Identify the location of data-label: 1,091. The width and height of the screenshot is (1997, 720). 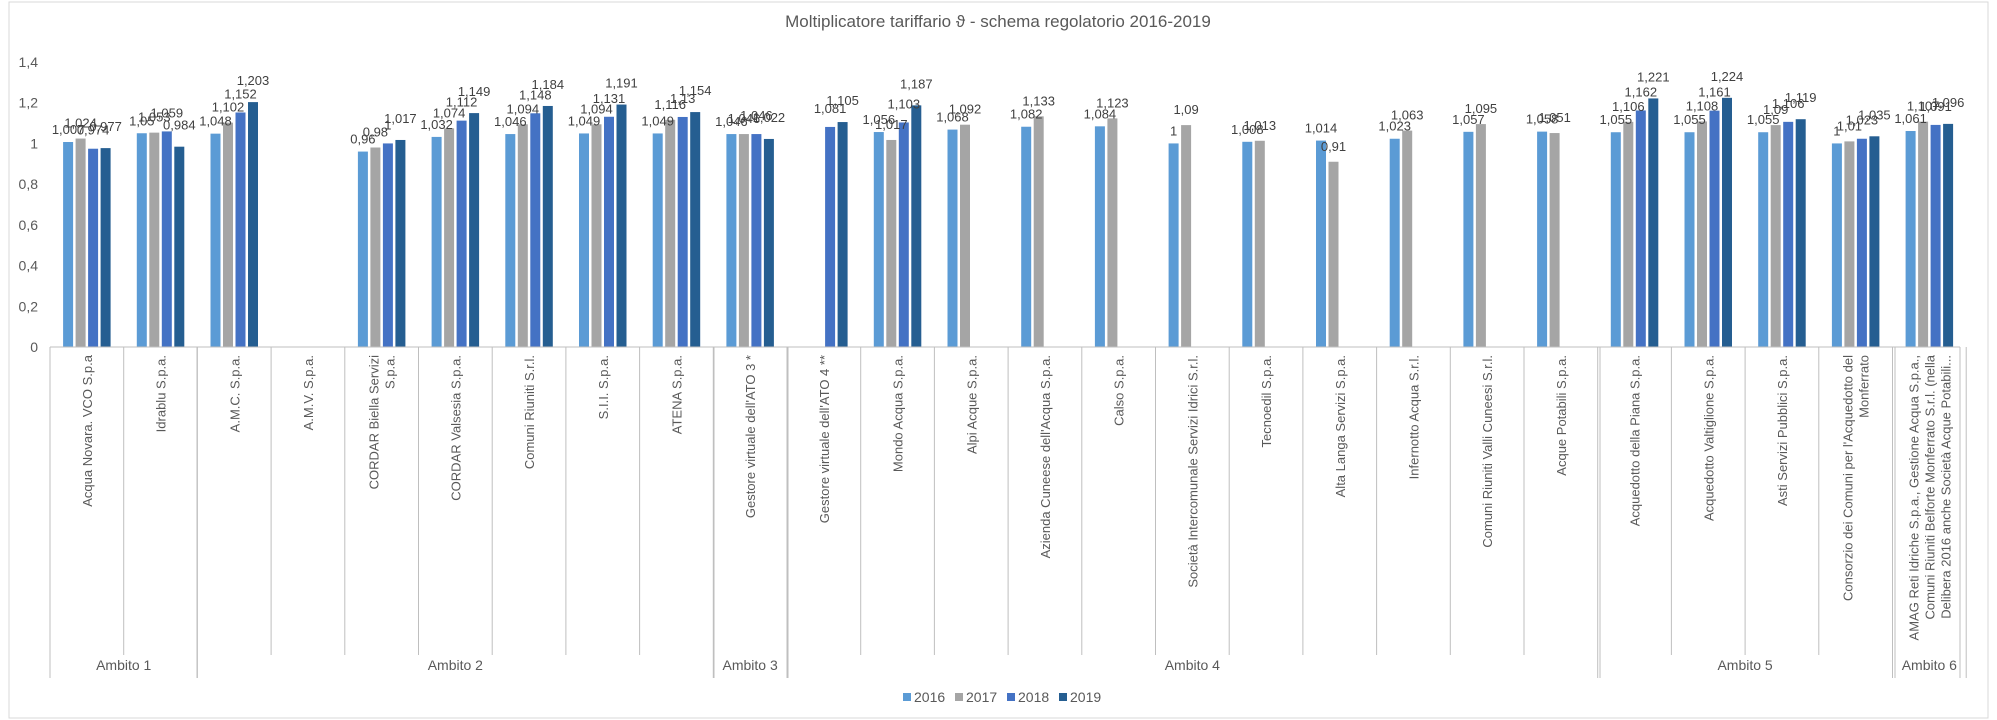
(1935, 106).